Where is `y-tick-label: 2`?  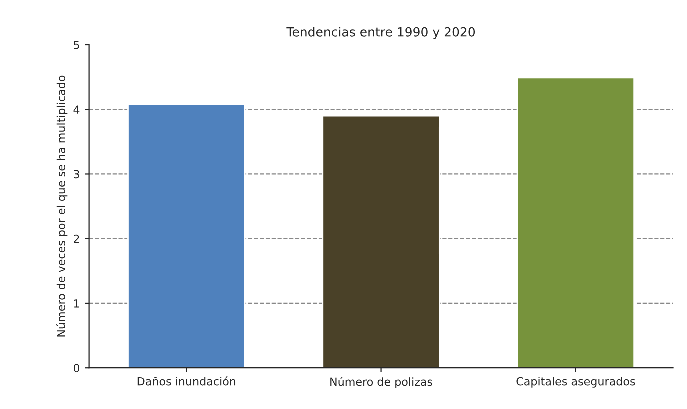 y-tick-label: 2 is located at coordinates (77, 239).